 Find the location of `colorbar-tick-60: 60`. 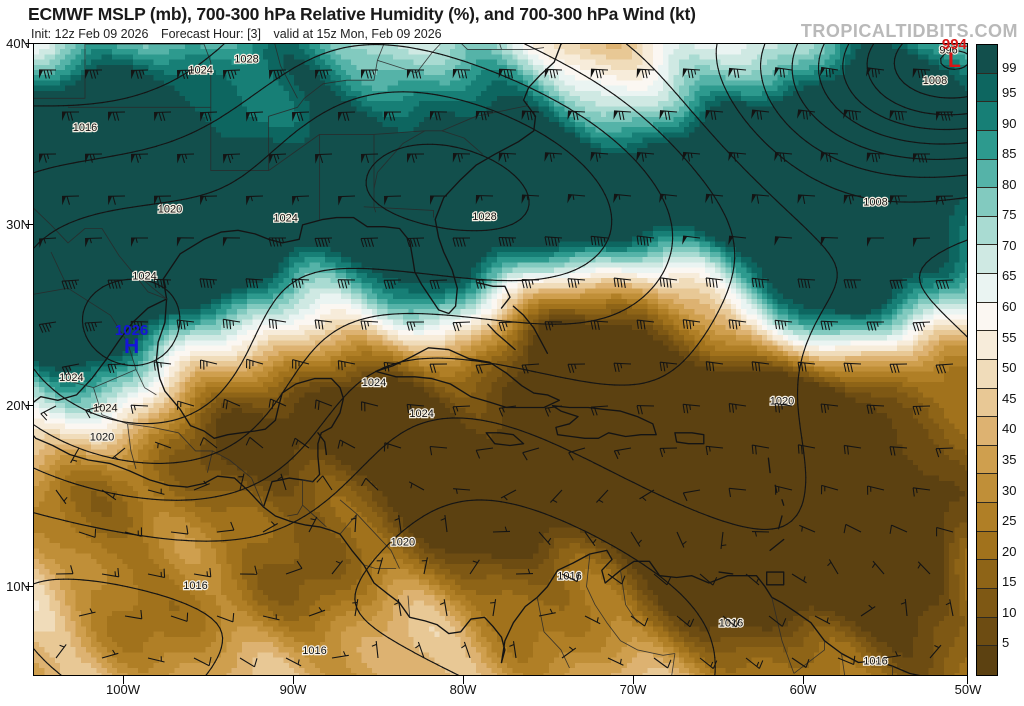

colorbar-tick-60: 60 is located at coordinates (1009, 306).